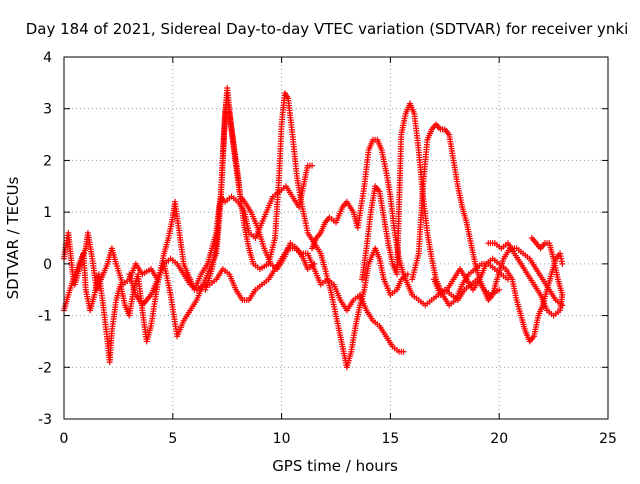 The width and height of the screenshot is (640, 484). Describe the element at coordinates (45, 317) in the screenshot. I see `y-tick-label: -1` at that location.